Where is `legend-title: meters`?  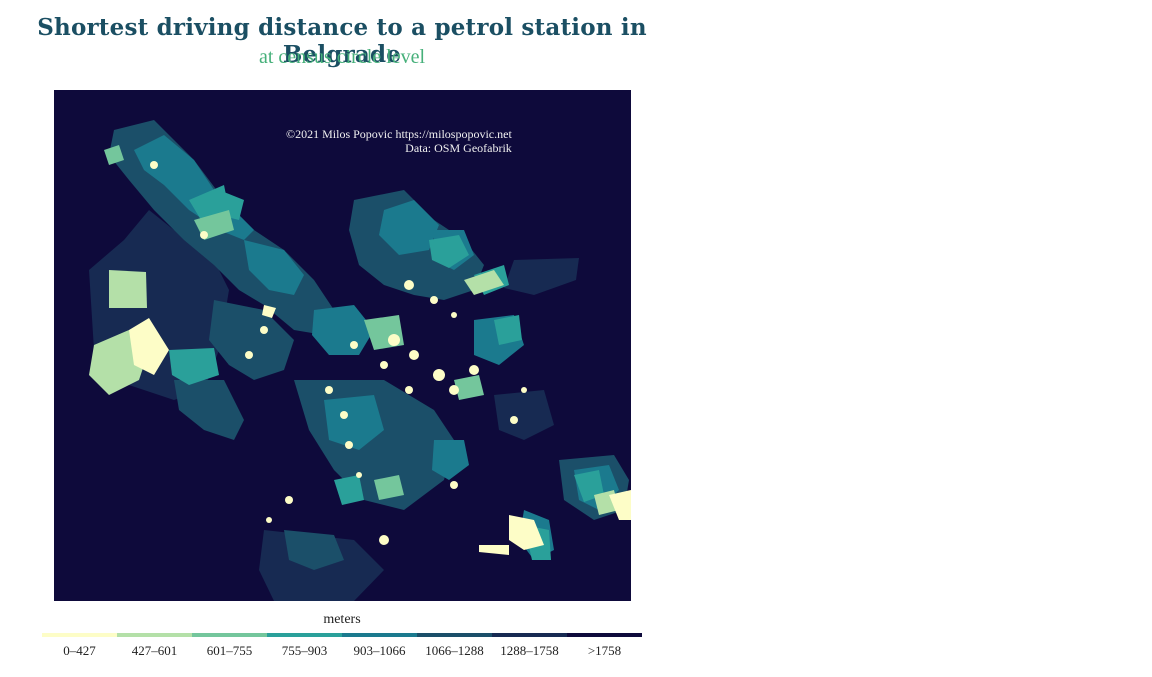
legend-title: meters is located at coordinates (342, 619).